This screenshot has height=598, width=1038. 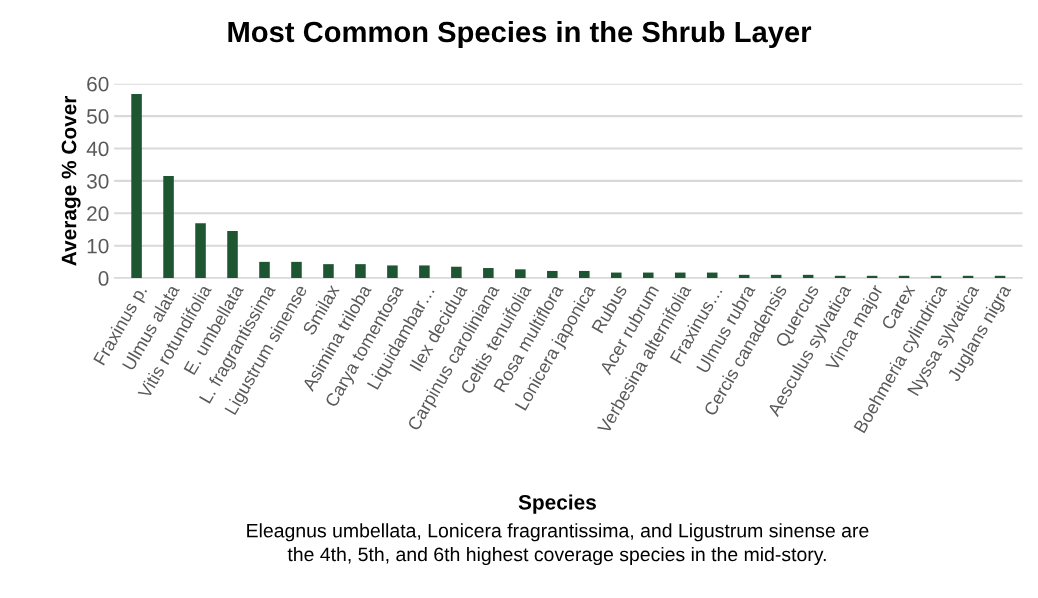 What do you see at coordinates (558, 544) in the screenshot?
I see `text: Eleagnus umbellata, Lonicera fragrantissima, and Ligustrum sinense are the 4th, 5th, and 6th highest coverage species in the mid-story.` at bounding box center [558, 544].